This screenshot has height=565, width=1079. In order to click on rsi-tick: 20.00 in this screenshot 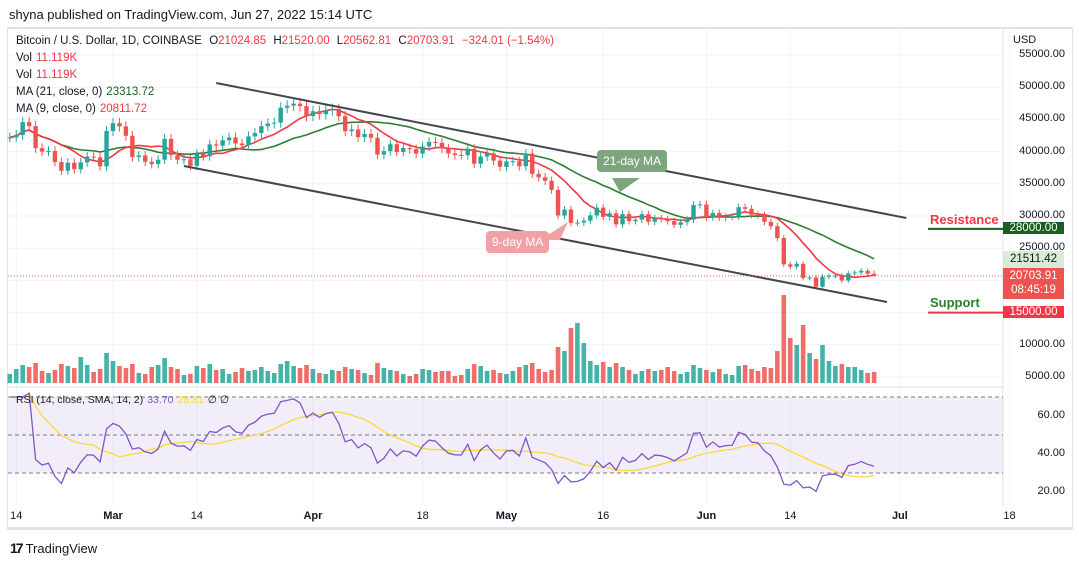, I will do `click(1051, 491)`.